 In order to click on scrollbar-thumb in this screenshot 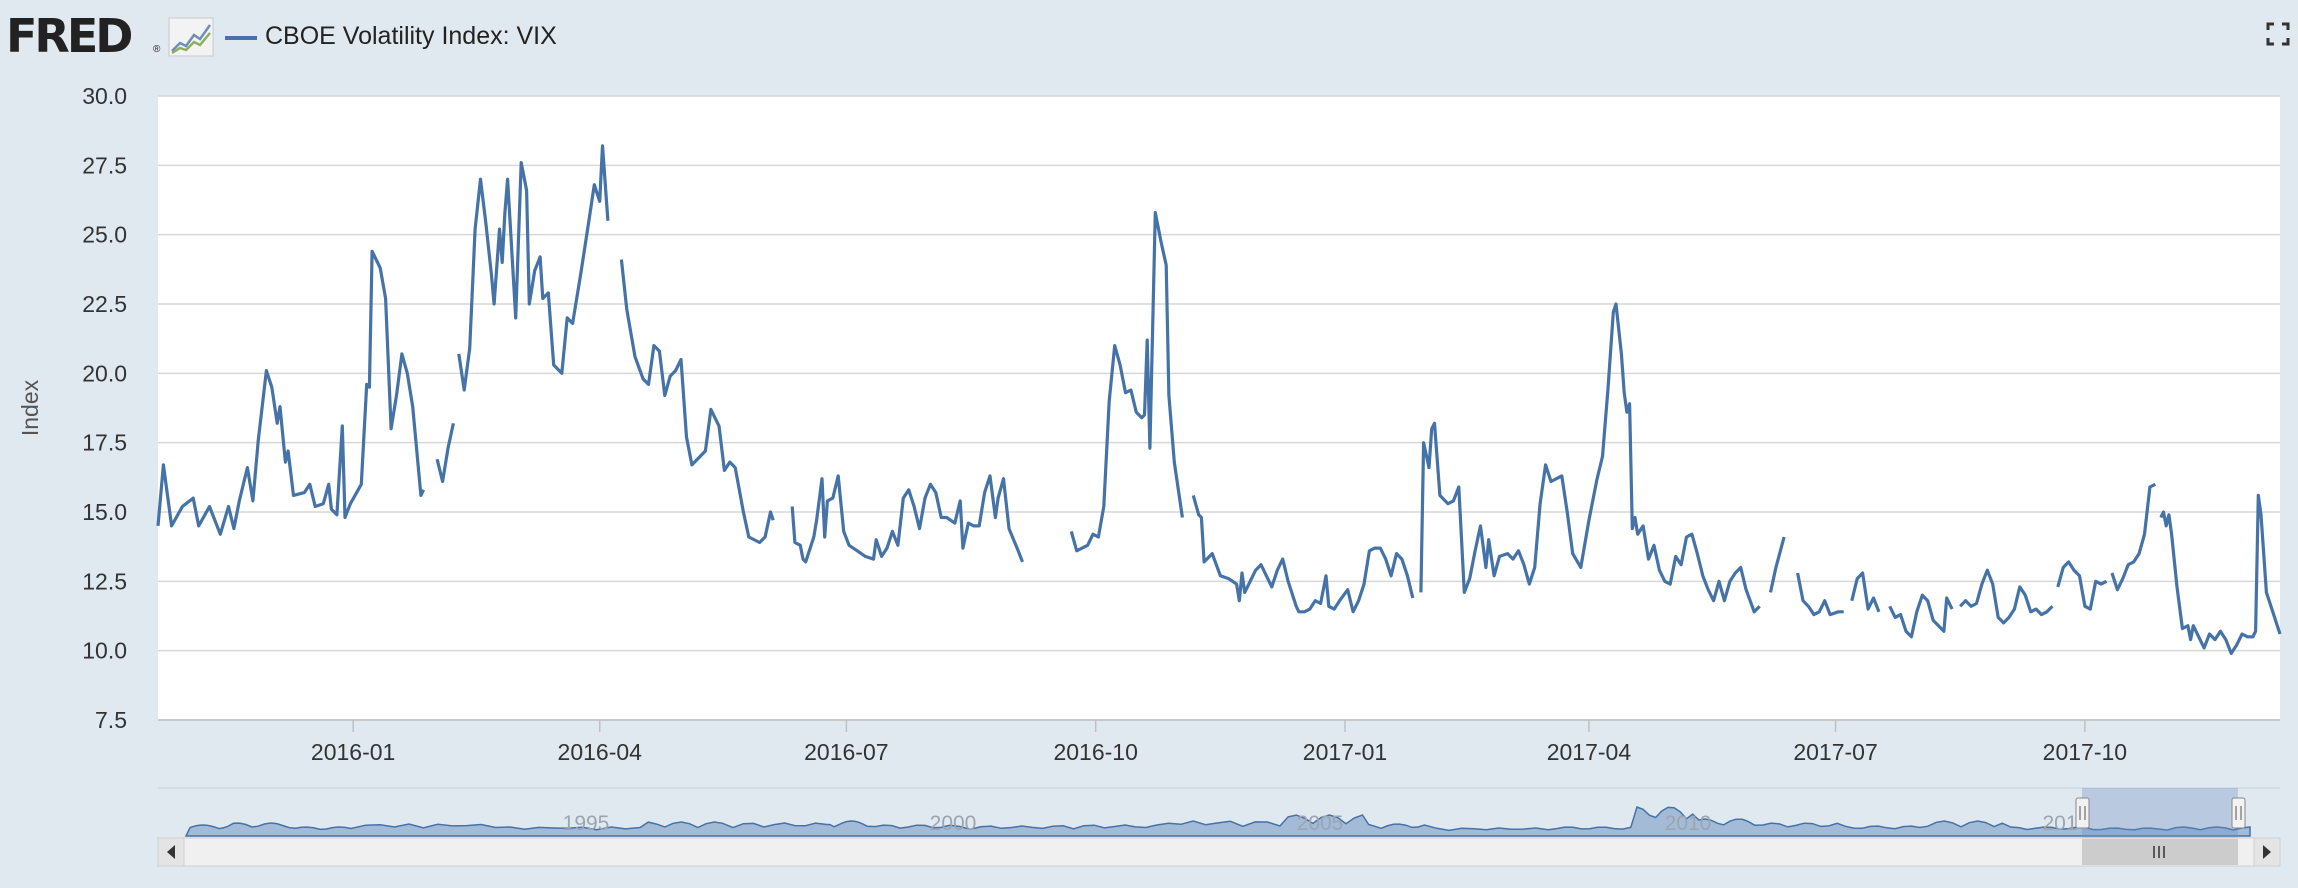, I will do `click(2160, 852)`.